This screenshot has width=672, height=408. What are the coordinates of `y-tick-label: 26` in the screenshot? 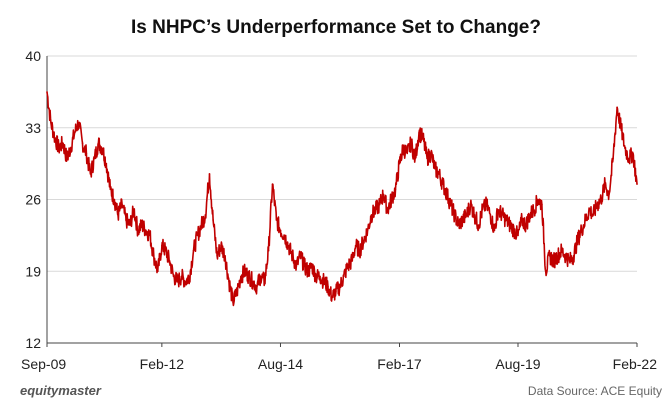 It's located at (33, 200).